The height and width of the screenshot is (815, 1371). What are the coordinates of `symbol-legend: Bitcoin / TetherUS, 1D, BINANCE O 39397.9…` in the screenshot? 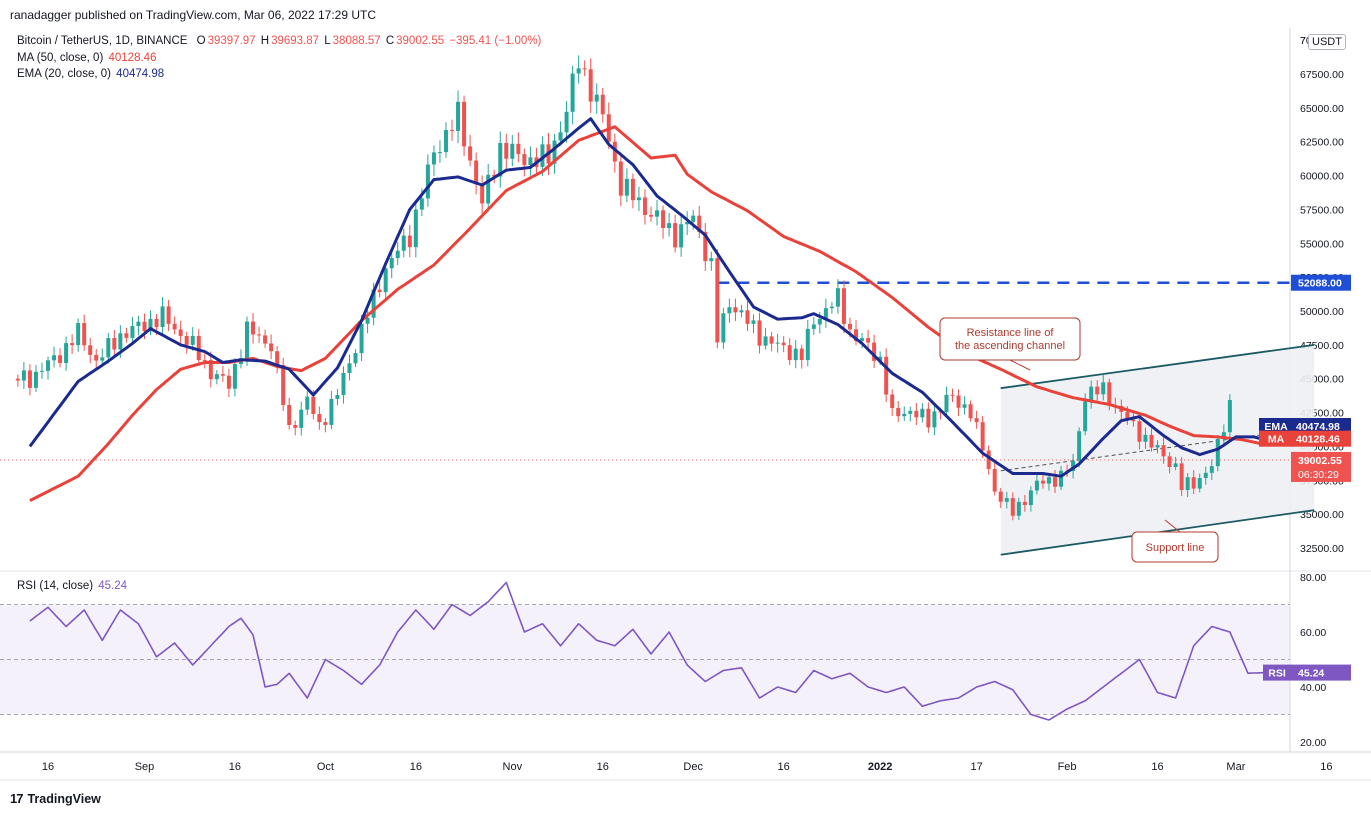 It's located at (280, 41).